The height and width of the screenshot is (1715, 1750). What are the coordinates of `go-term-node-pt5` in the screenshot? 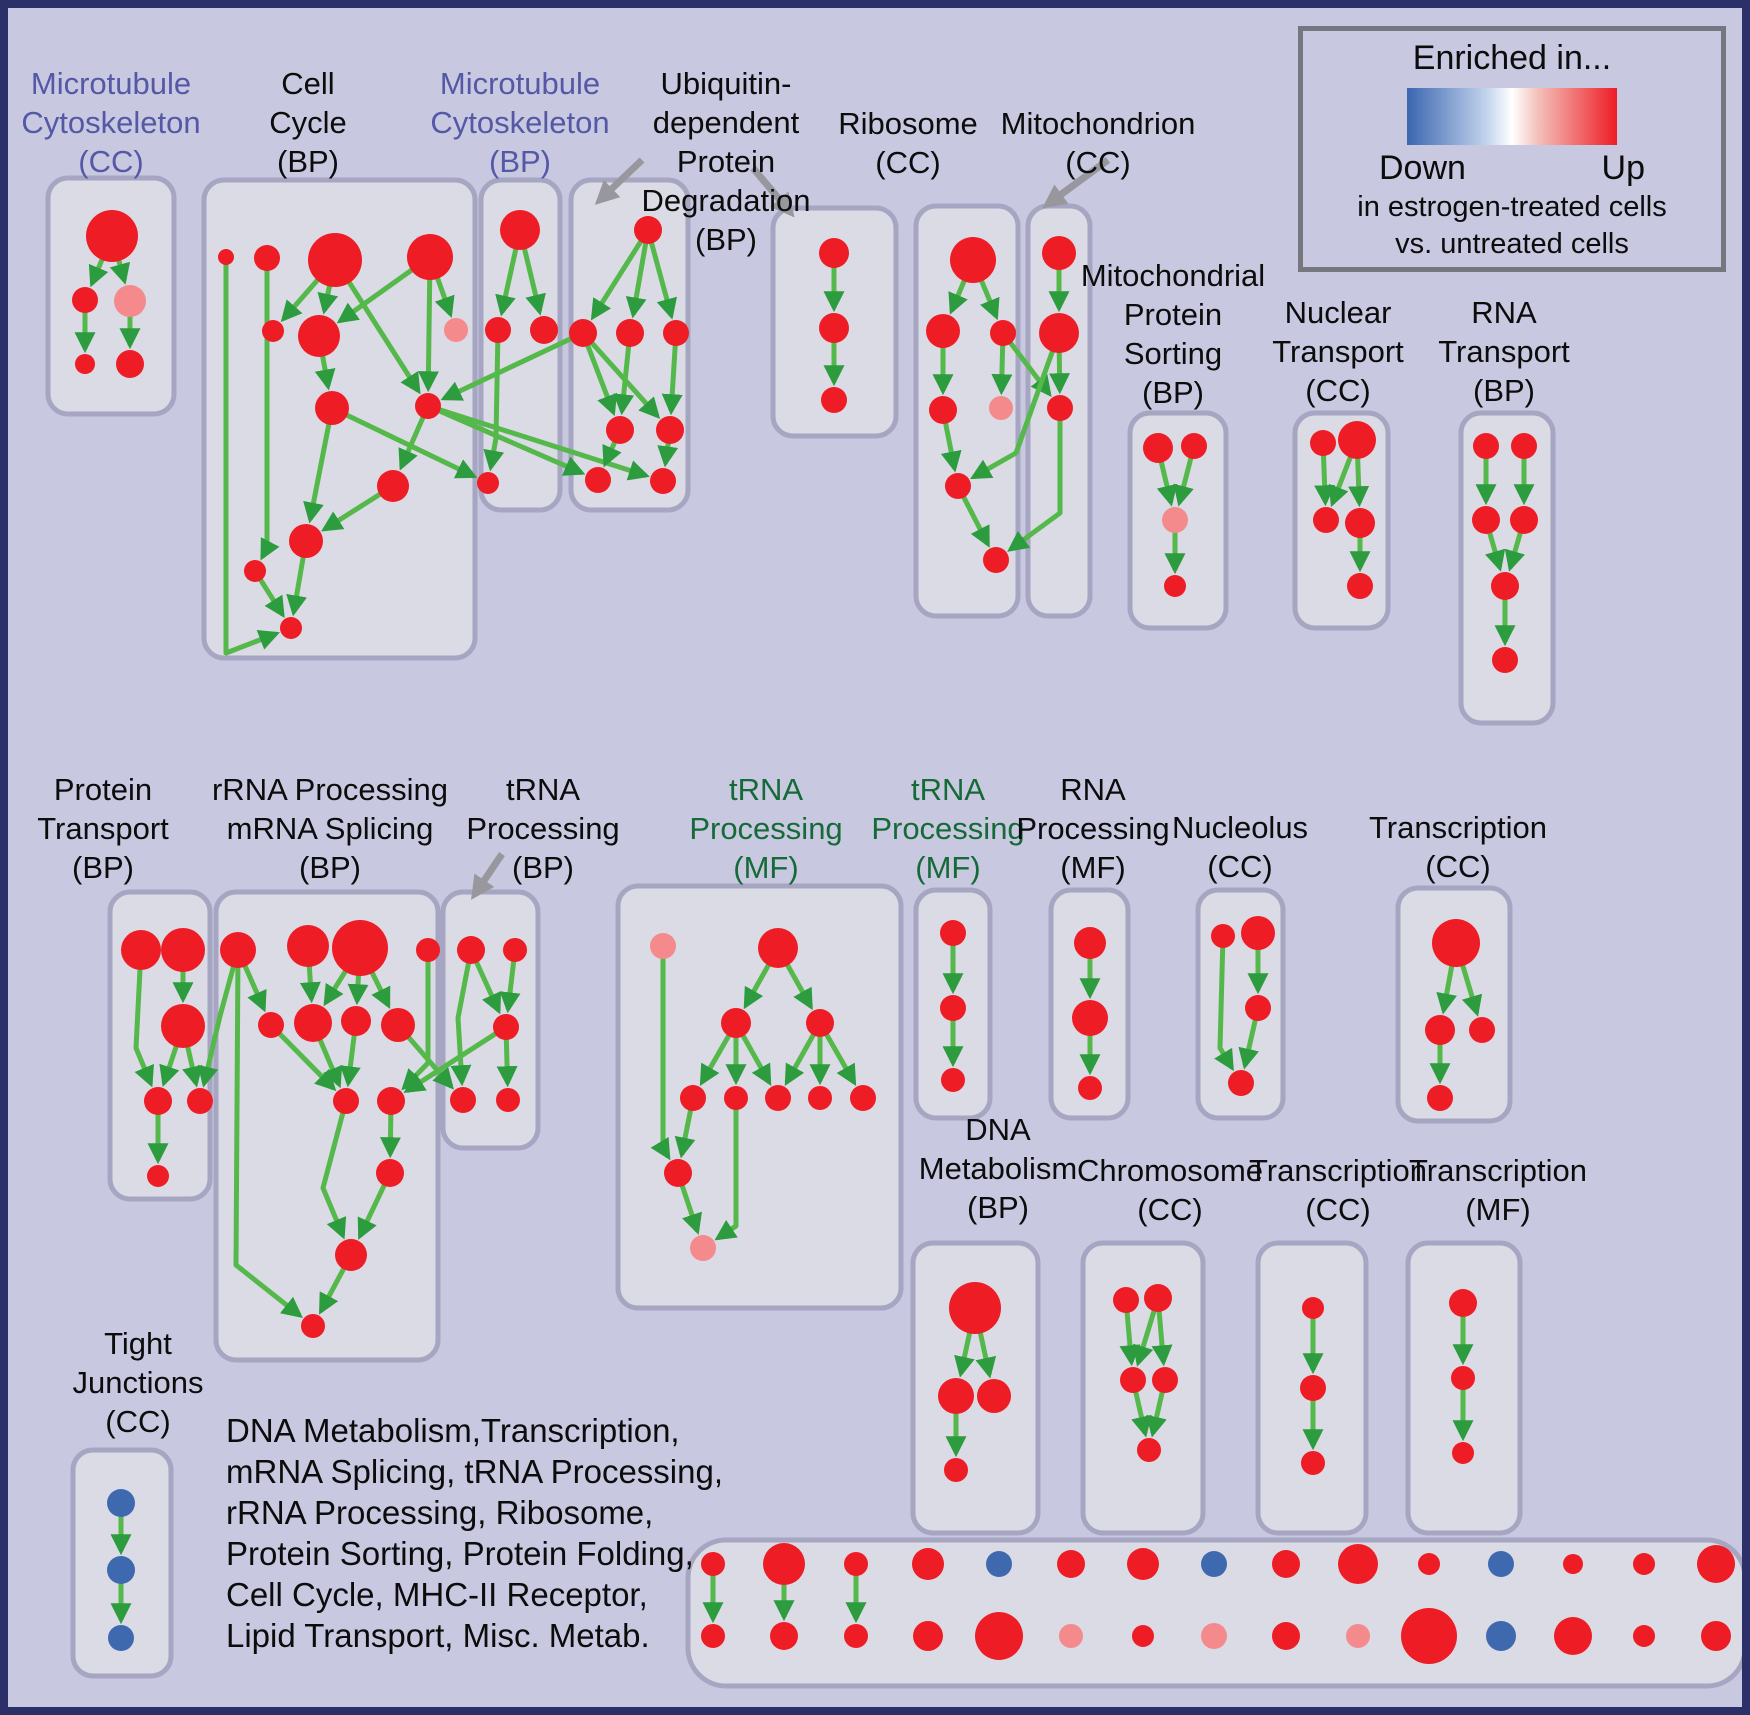 It's located at (200, 1101).